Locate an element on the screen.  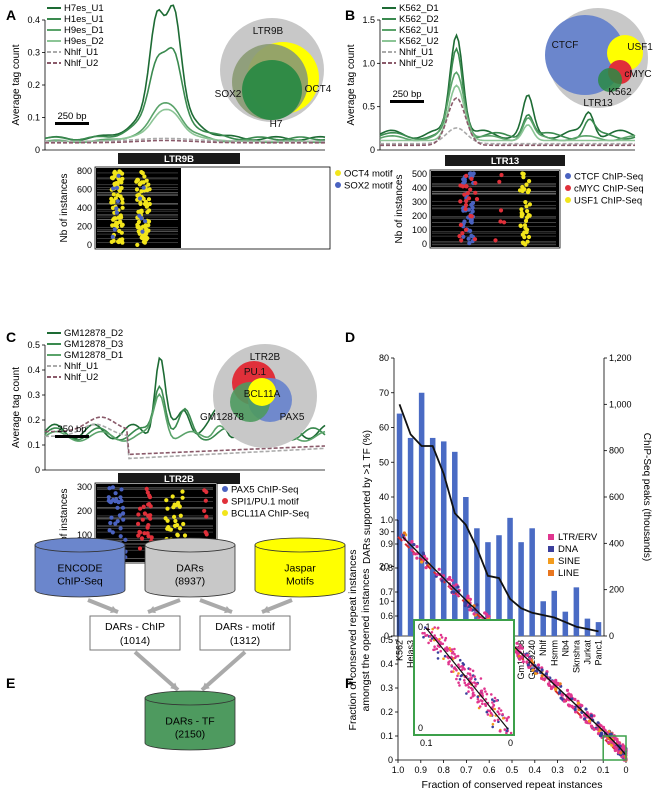
inset-legend-label: SPI1/PU.1 motif is located at coordinates (265, 502).